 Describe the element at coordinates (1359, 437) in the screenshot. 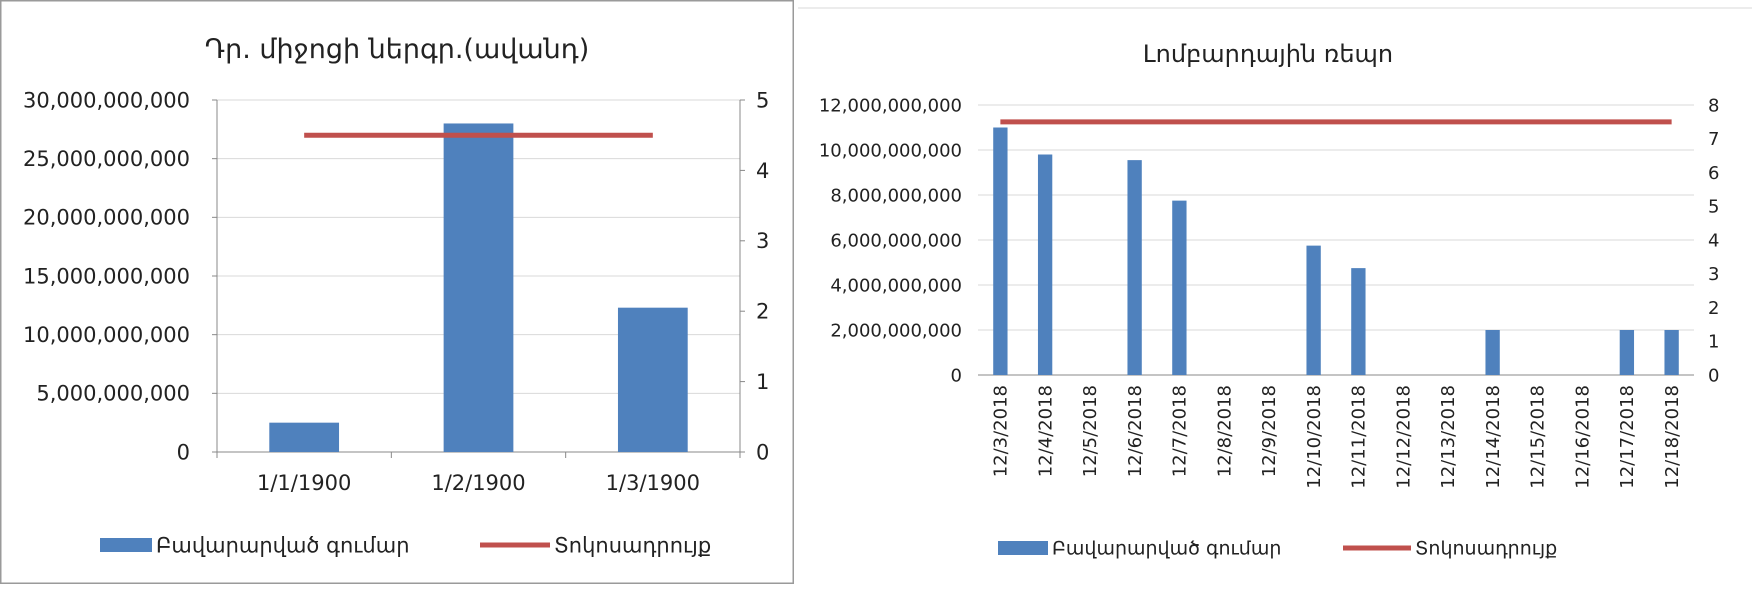

I see `x-axis-category-label: 12/11/2018` at that location.